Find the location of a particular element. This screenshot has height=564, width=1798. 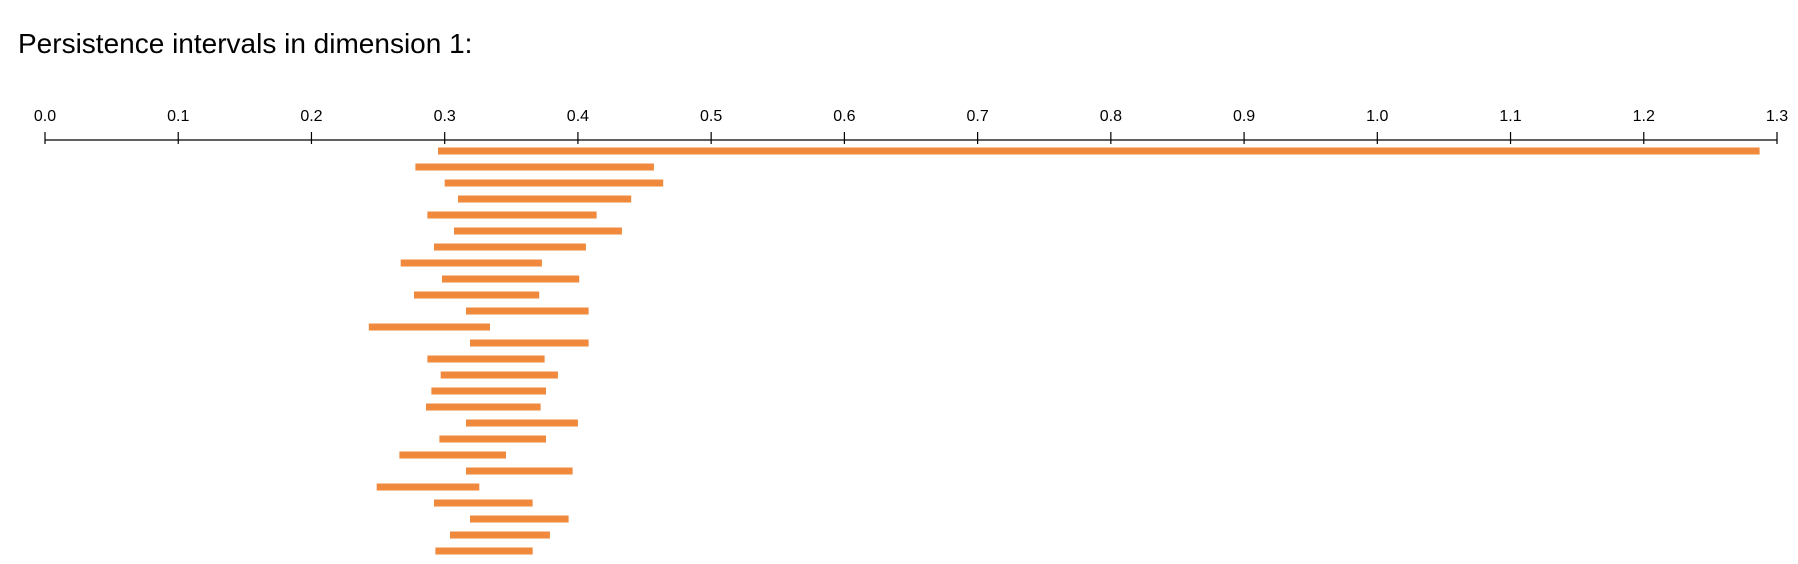

chart-title: Persistence intervals in dimension 1: is located at coordinates (245, 43).